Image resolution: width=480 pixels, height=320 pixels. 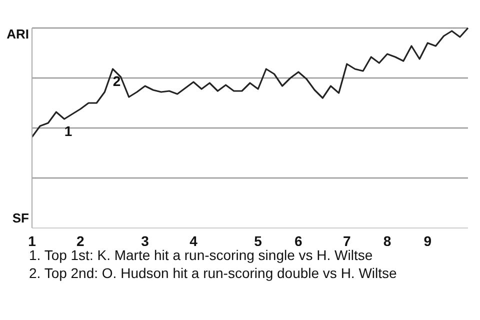 I want to click on x-tick-label: 3, so click(x=145, y=240).